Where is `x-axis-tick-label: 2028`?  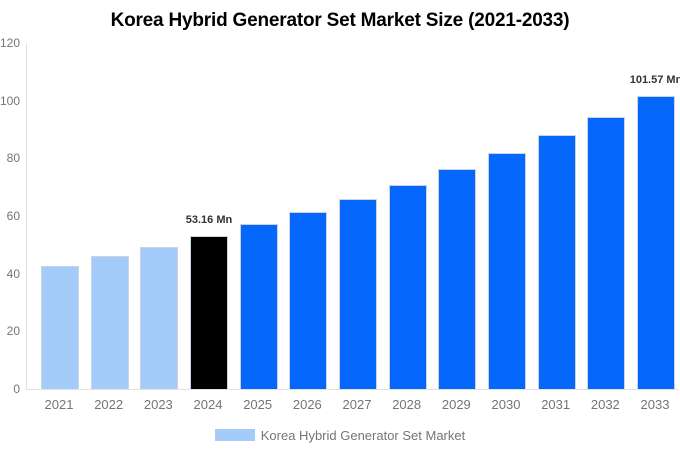
x-axis-tick-label: 2028 is located at coordinates (407, 404).